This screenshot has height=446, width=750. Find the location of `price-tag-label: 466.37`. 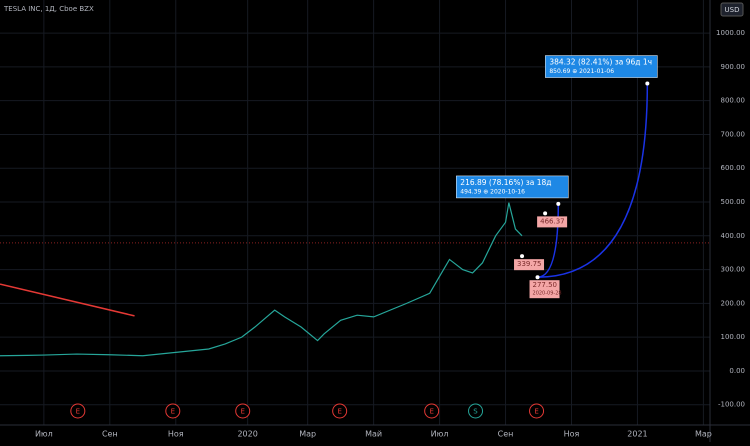

price-tag-label: 466.37 is located at coordinates (552, 221).